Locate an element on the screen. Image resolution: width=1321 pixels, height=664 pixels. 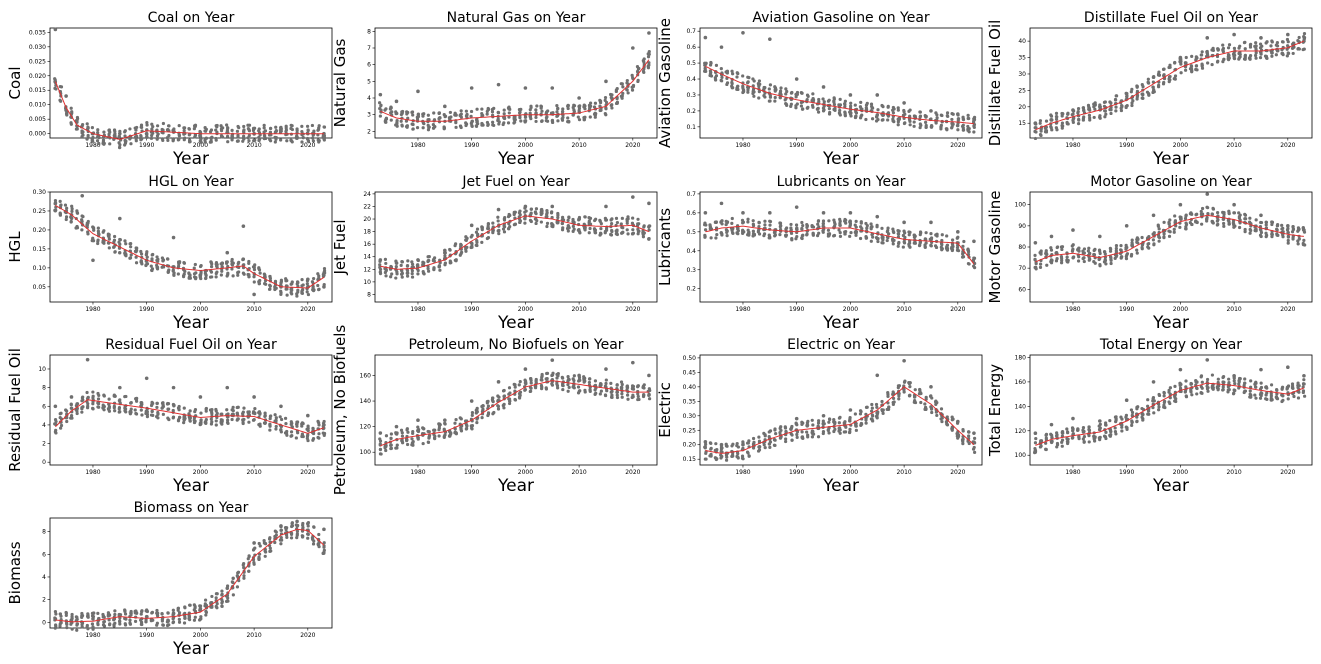
y-tick-label: 0.010 is located at coordinates (37, 105).